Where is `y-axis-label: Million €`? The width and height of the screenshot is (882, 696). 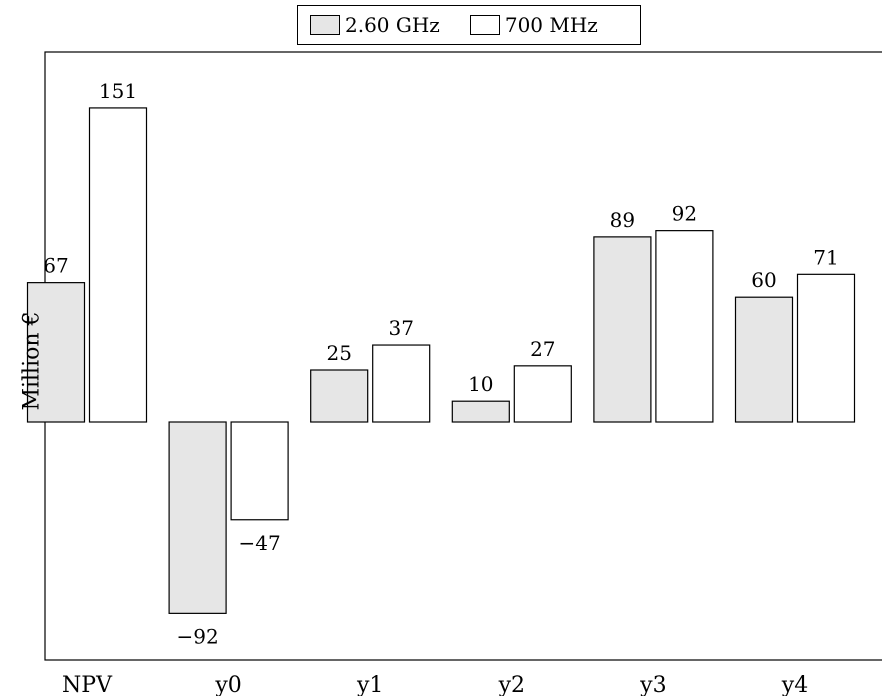 y-axis-label: Million € is located at coordinates (32, 361).